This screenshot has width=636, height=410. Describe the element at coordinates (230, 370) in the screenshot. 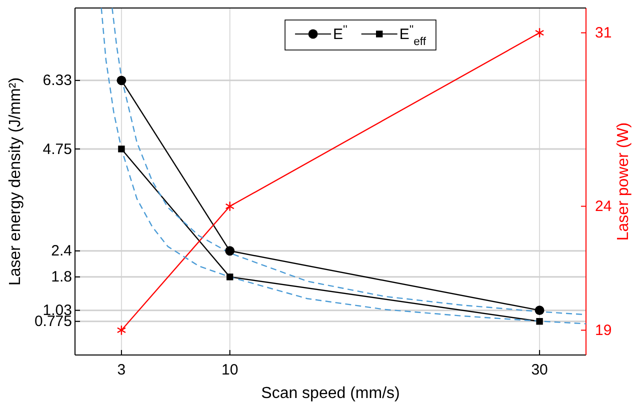

I see `x-tick-label: 10` at that location.